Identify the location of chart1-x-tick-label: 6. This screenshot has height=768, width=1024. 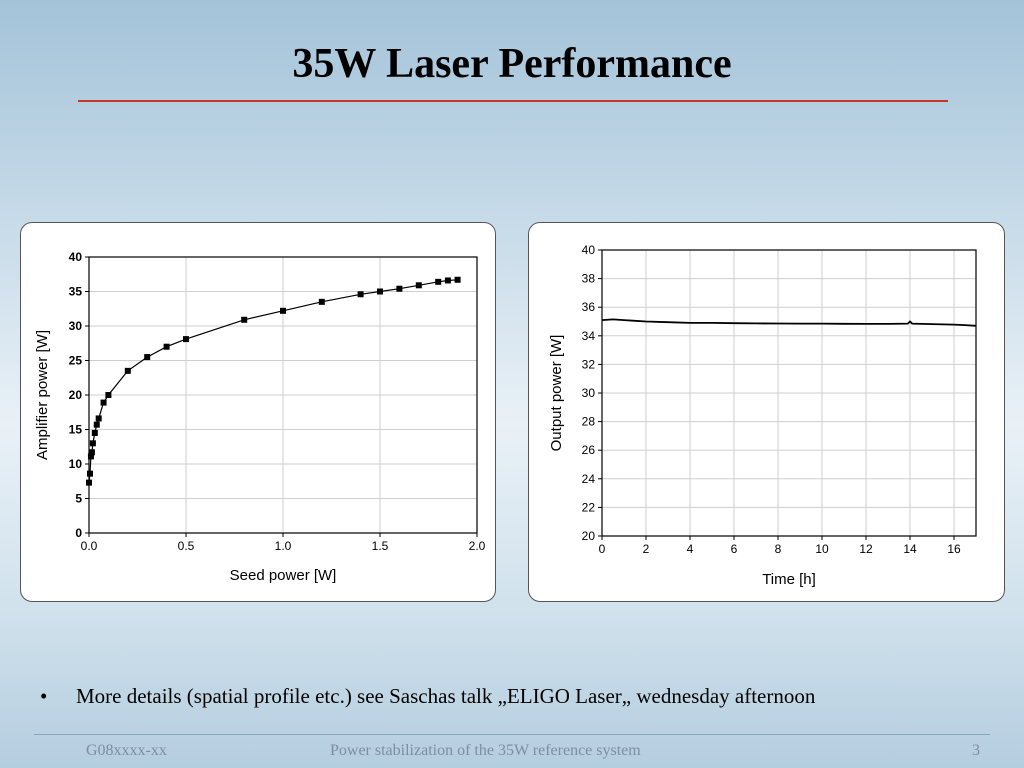
(734, 549).